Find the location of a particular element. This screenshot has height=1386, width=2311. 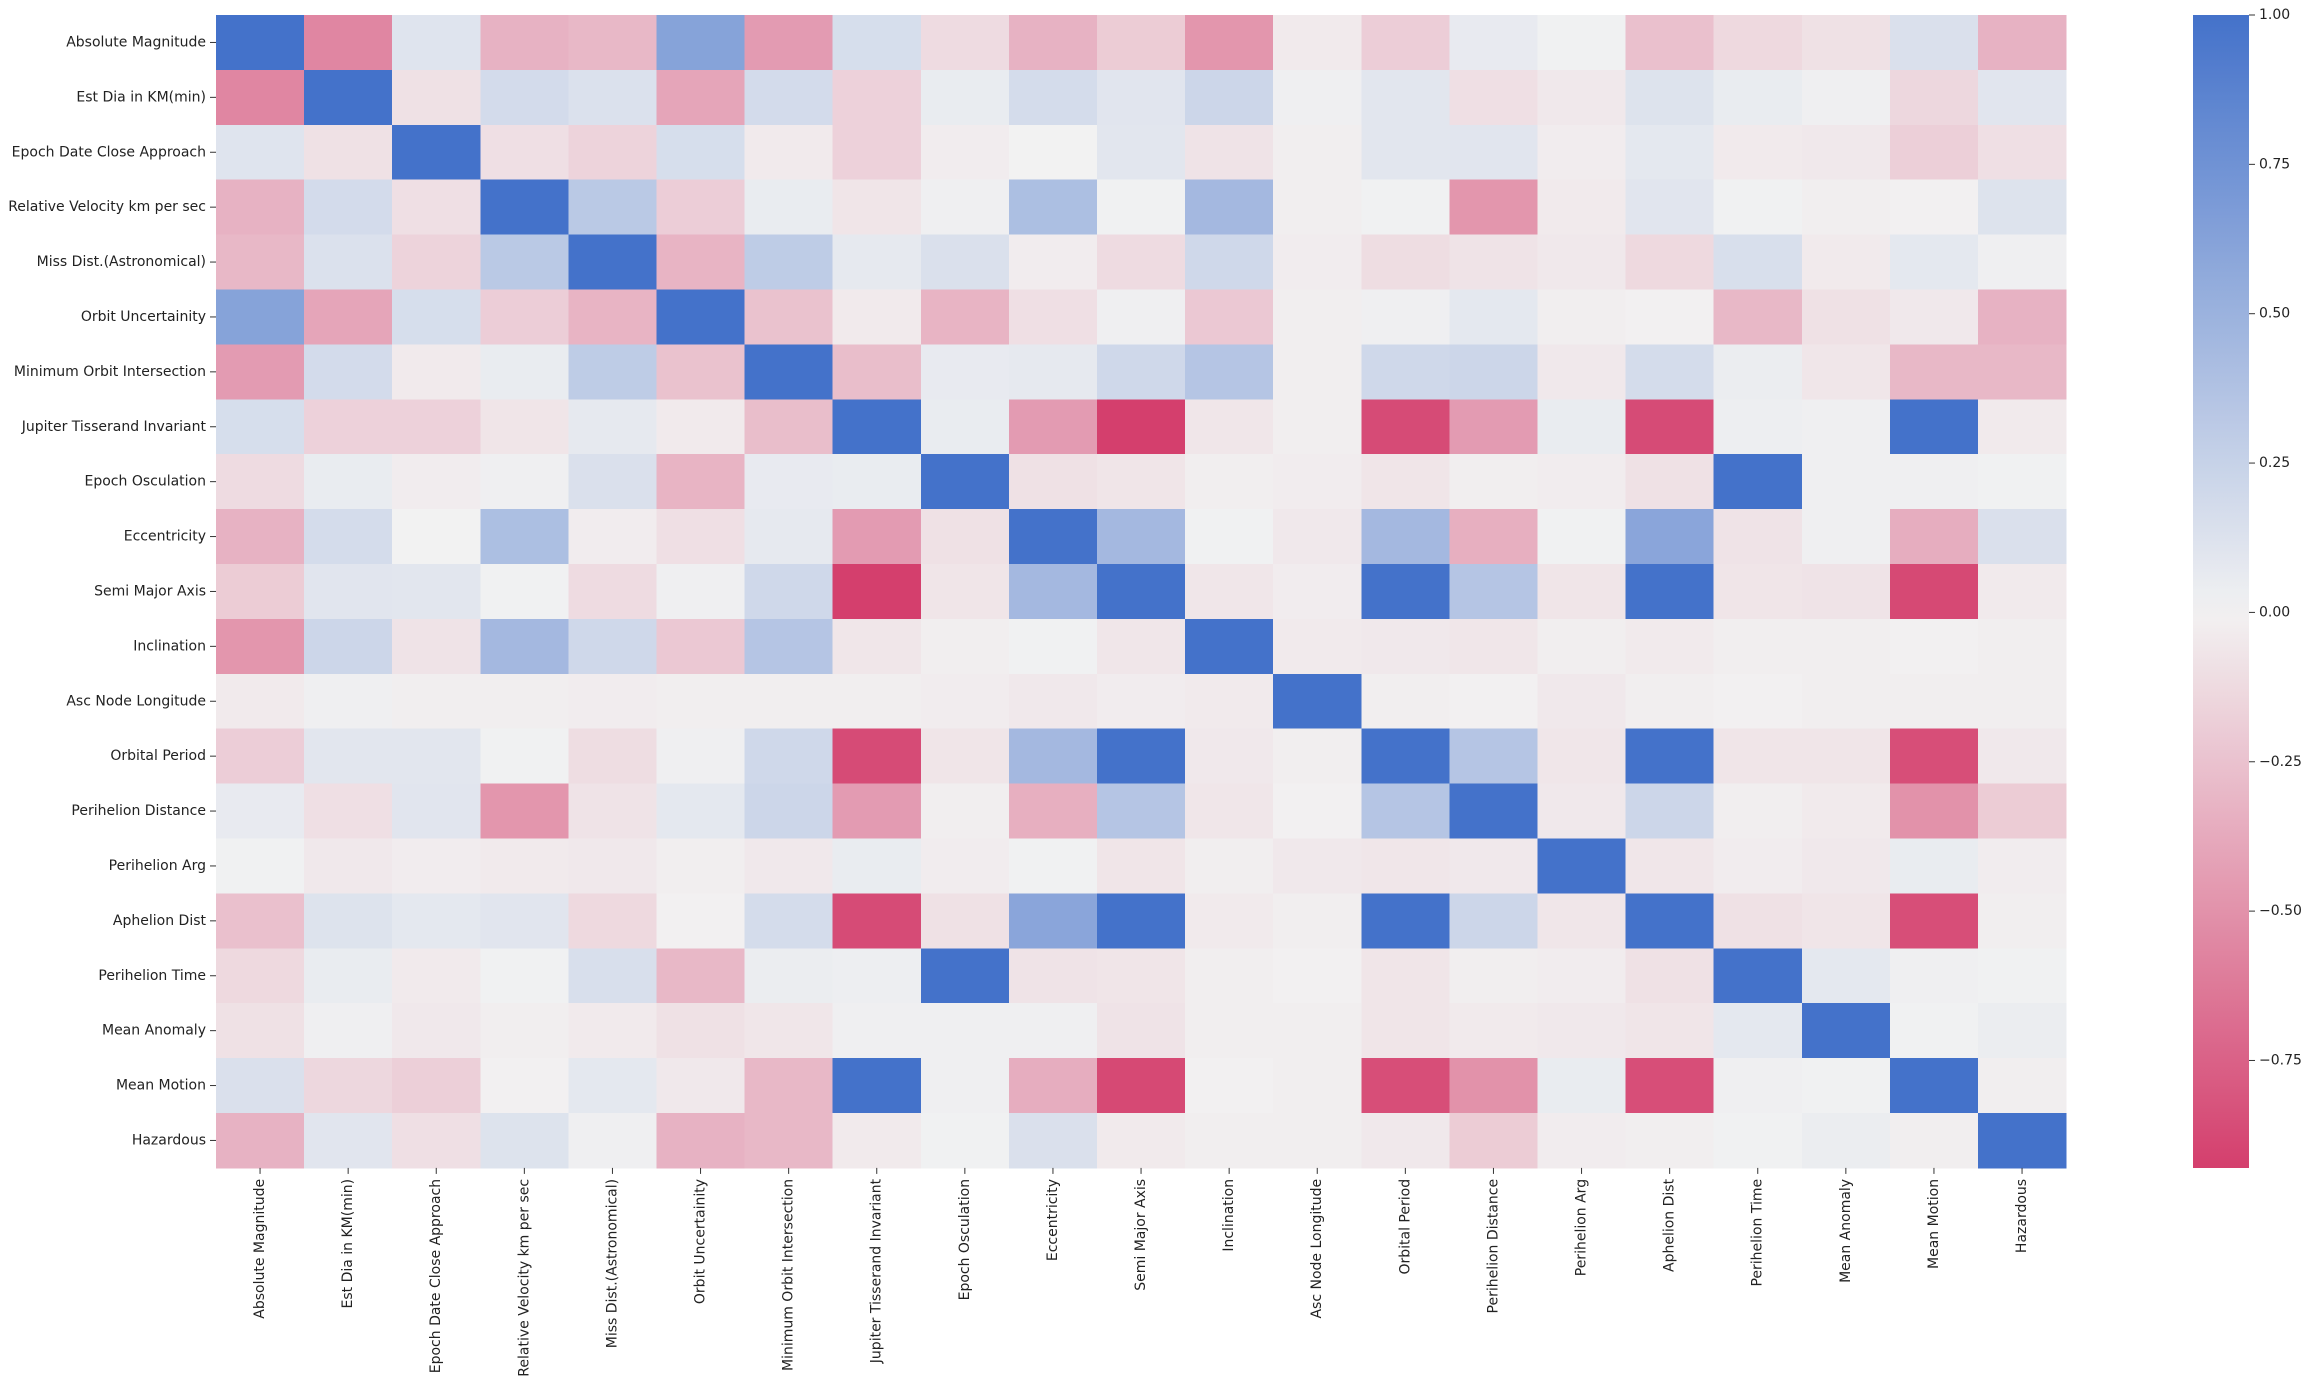

heatmap-cell-r14-c20 is located at coordinates (2022, 811).